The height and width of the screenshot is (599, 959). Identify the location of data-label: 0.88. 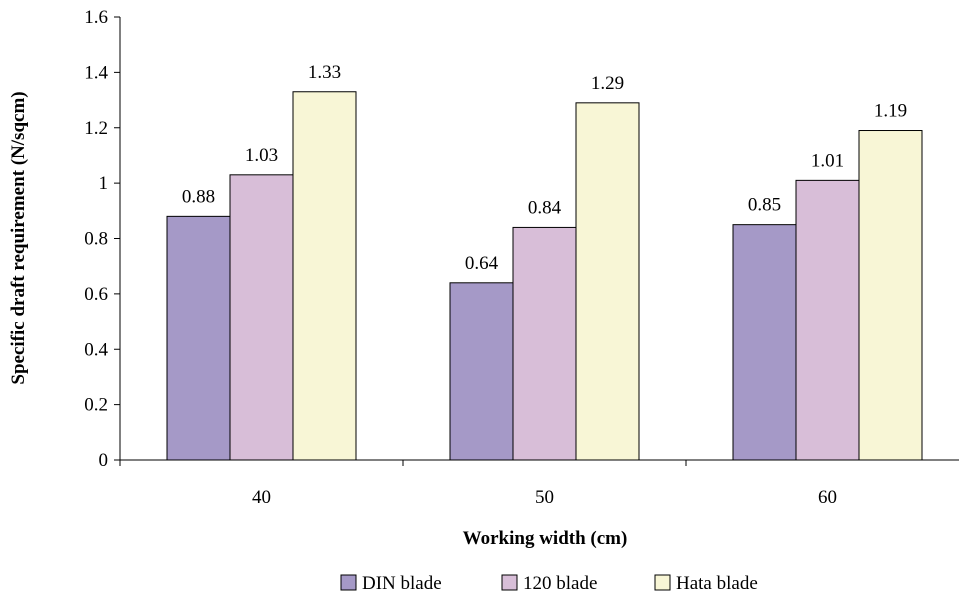
(198, 196).